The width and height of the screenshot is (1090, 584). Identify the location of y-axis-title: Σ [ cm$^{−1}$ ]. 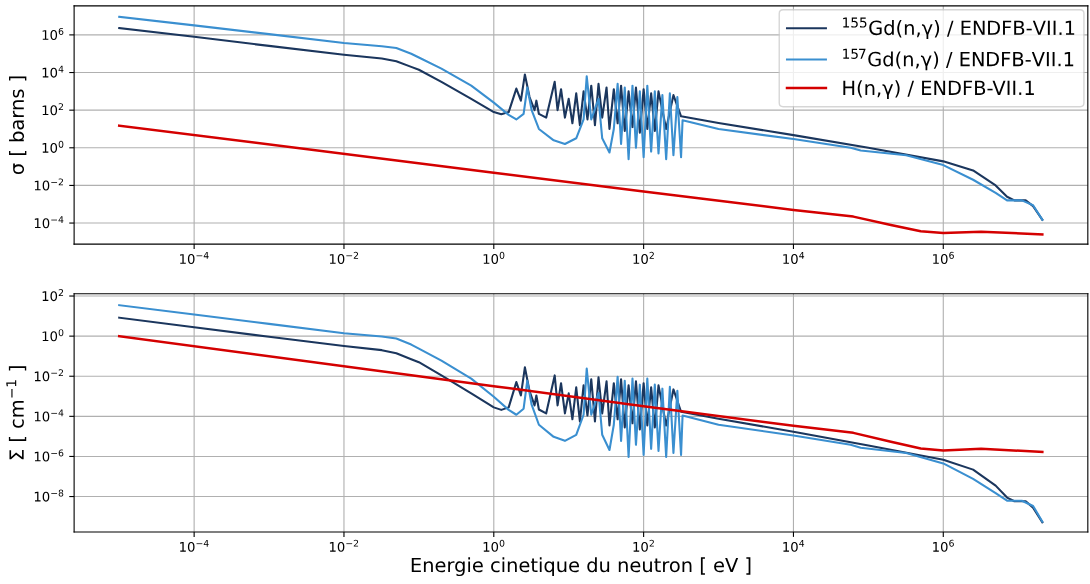
(16, 413).